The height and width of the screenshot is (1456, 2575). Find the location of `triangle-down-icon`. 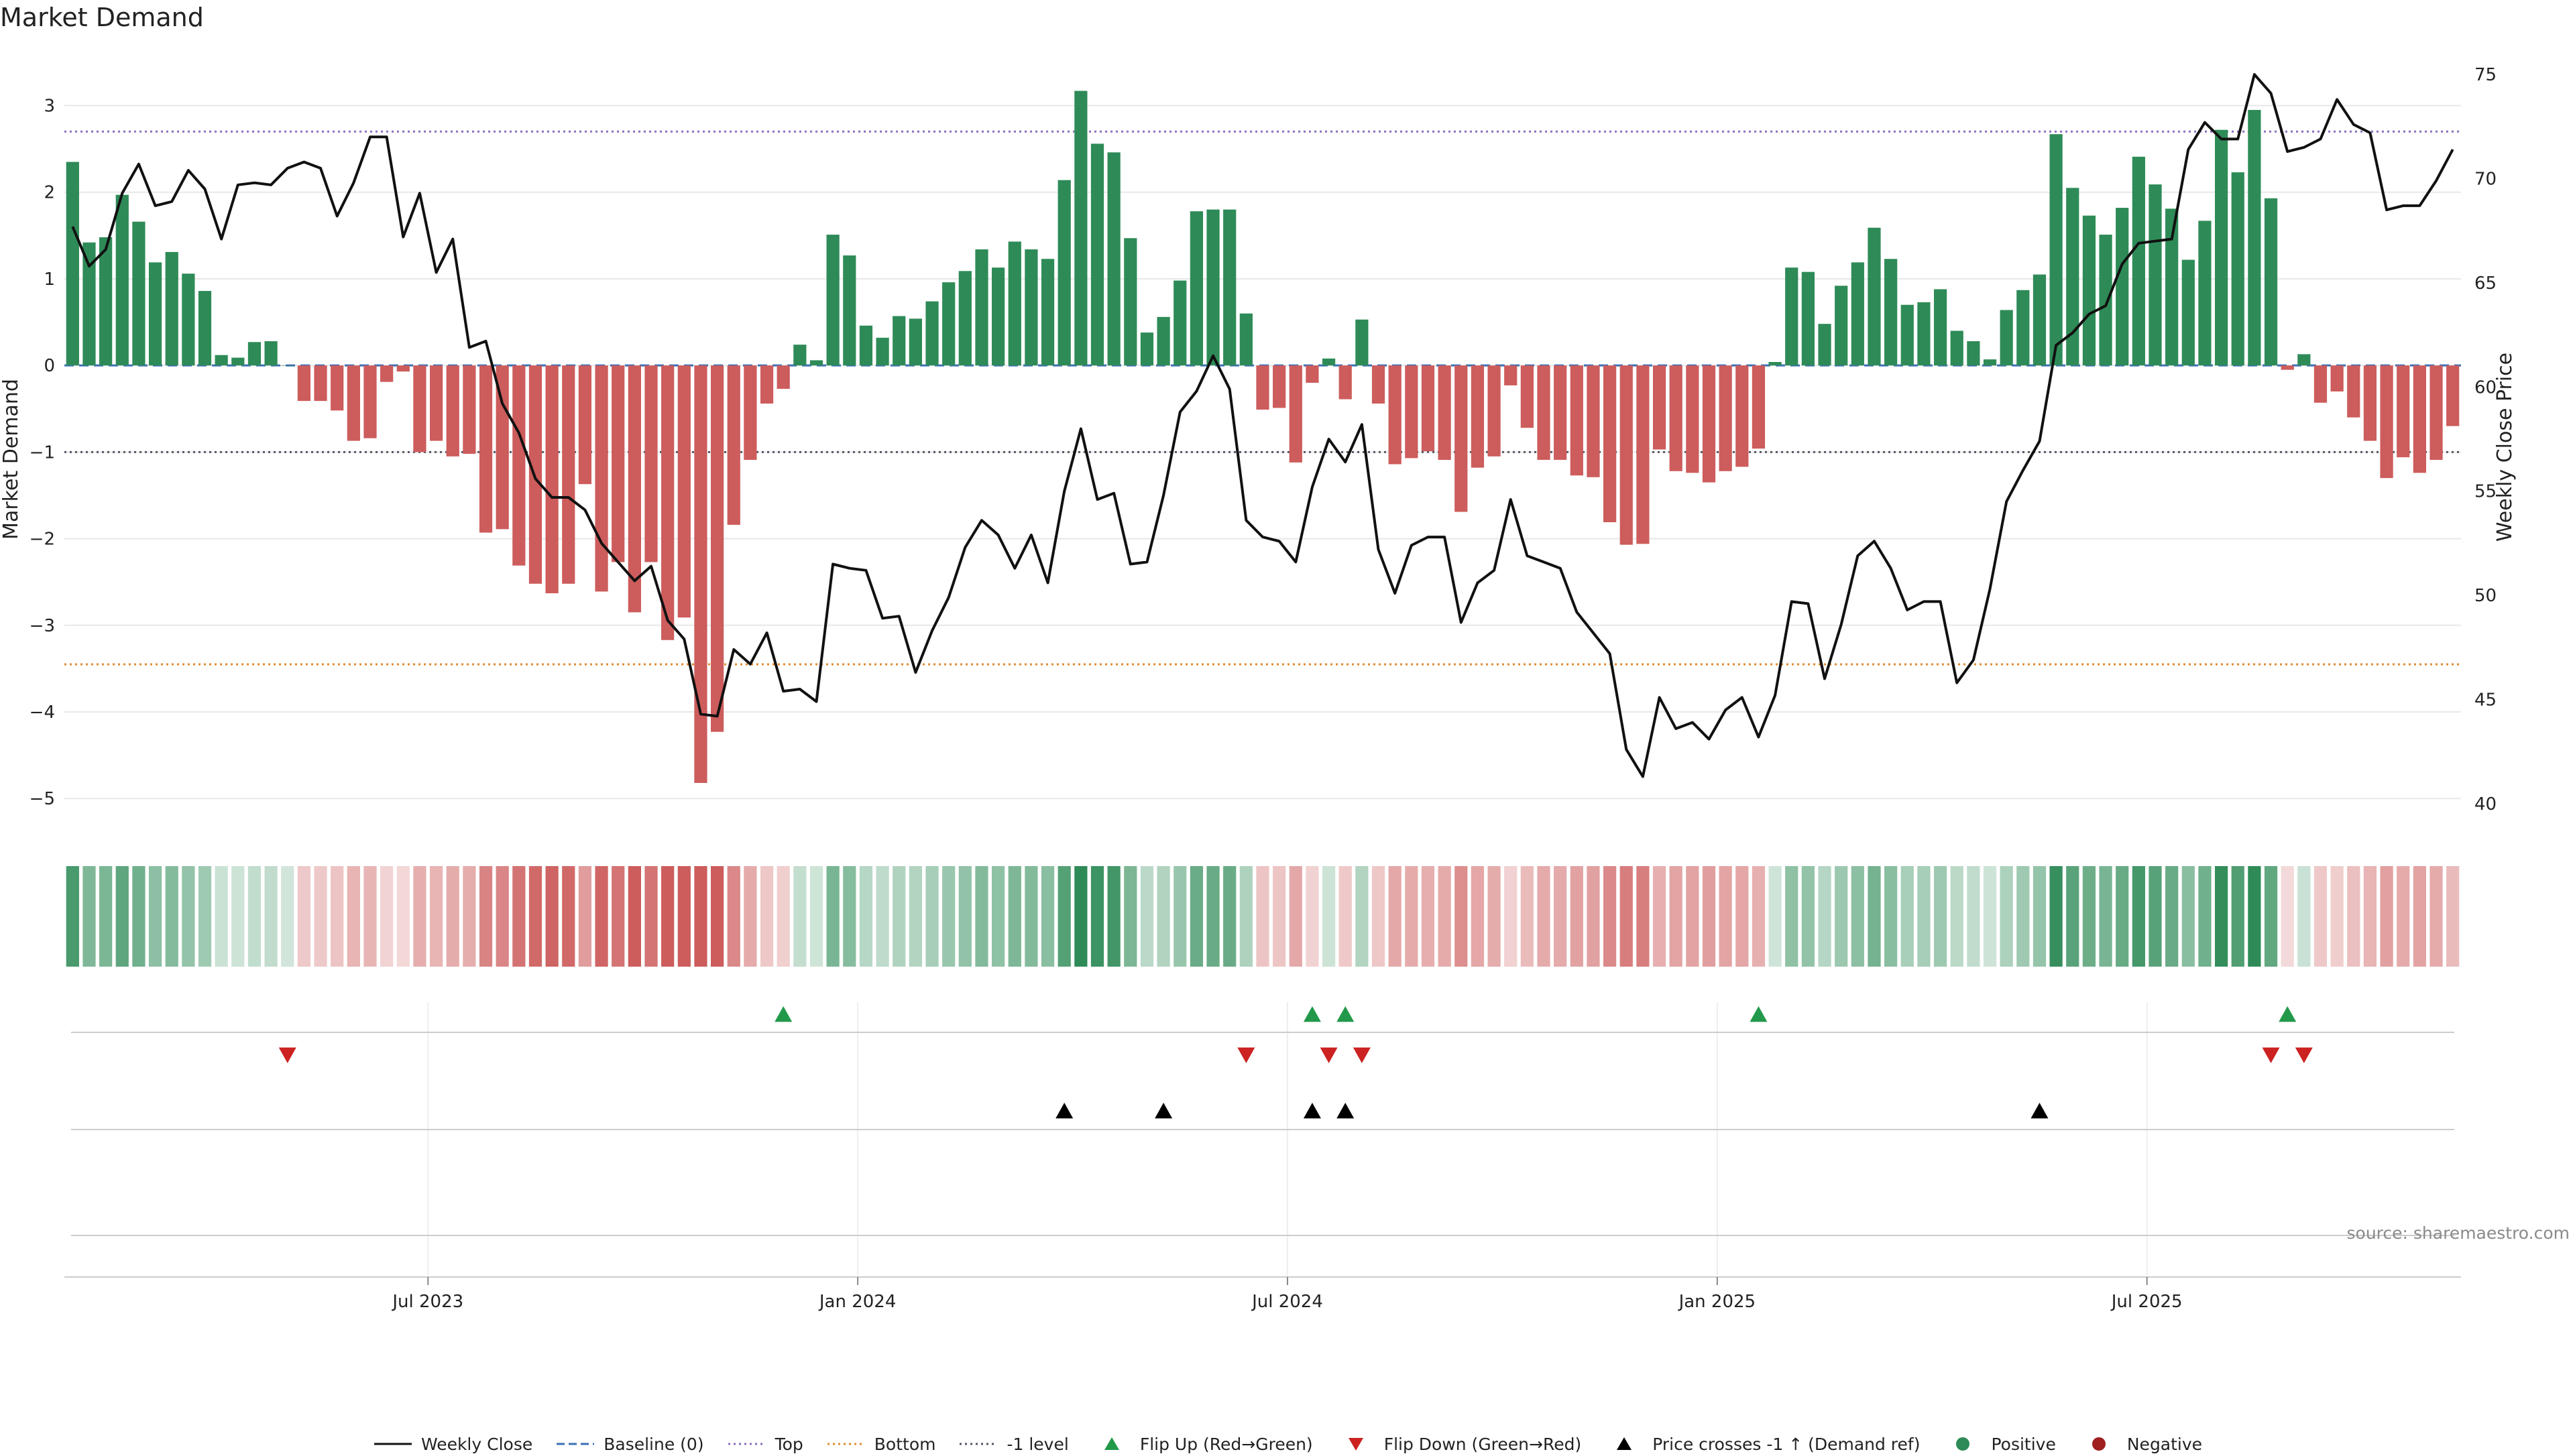

triangle-down-icon is located at coordinates (1355, 1444).